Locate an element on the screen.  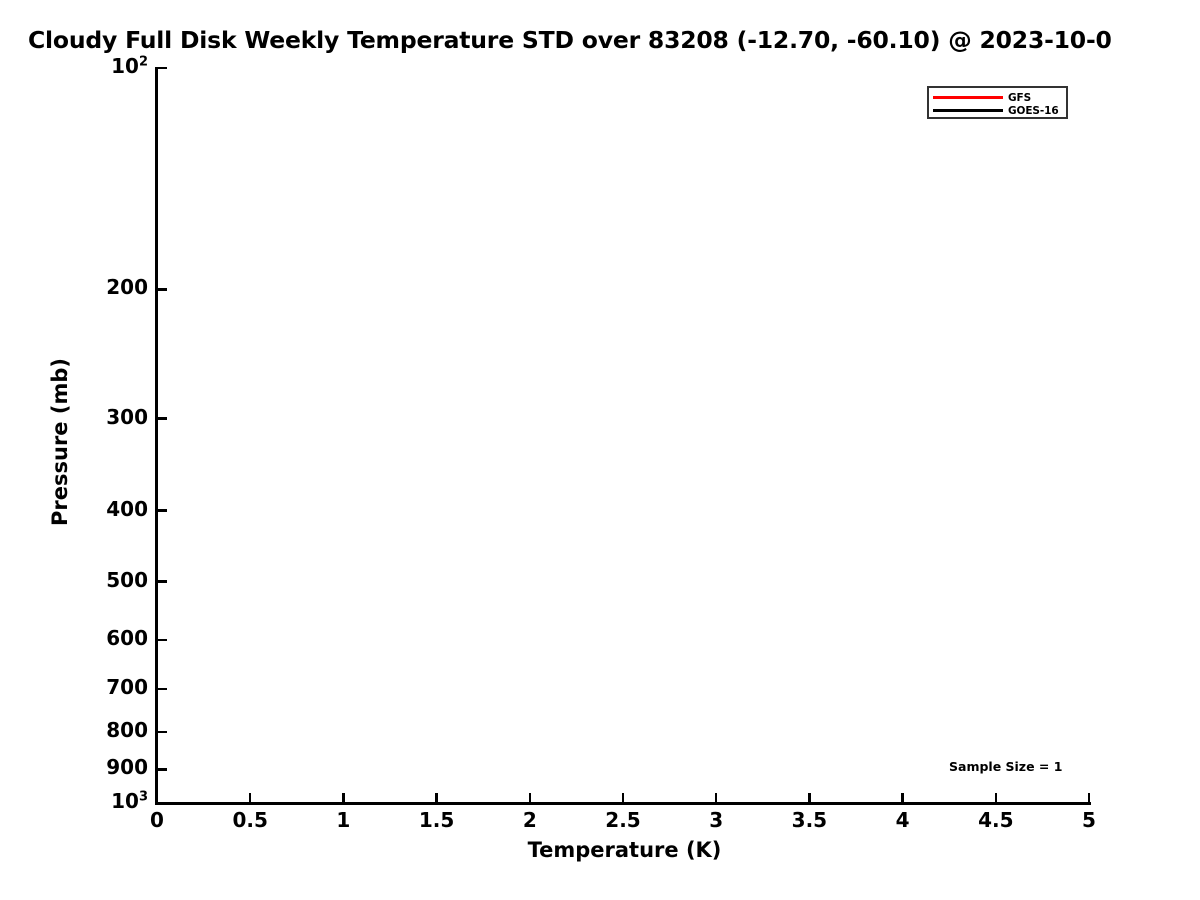
legend-swatch-gfs is located at coordinates (968, 97).